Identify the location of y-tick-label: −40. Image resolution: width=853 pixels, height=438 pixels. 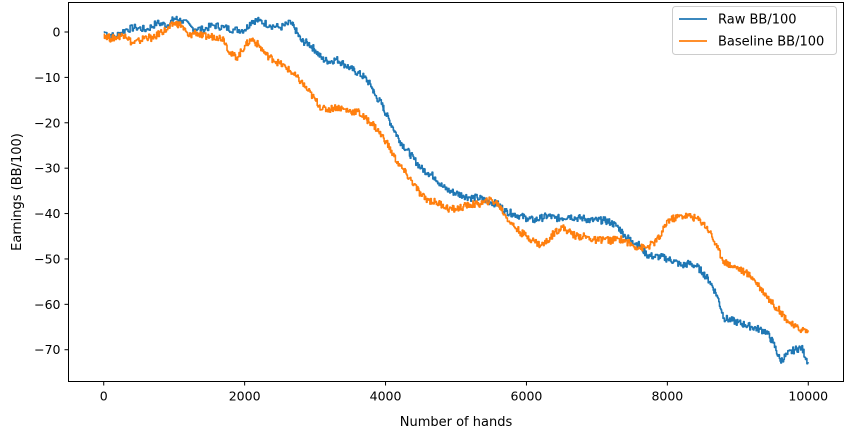
(47, 213).